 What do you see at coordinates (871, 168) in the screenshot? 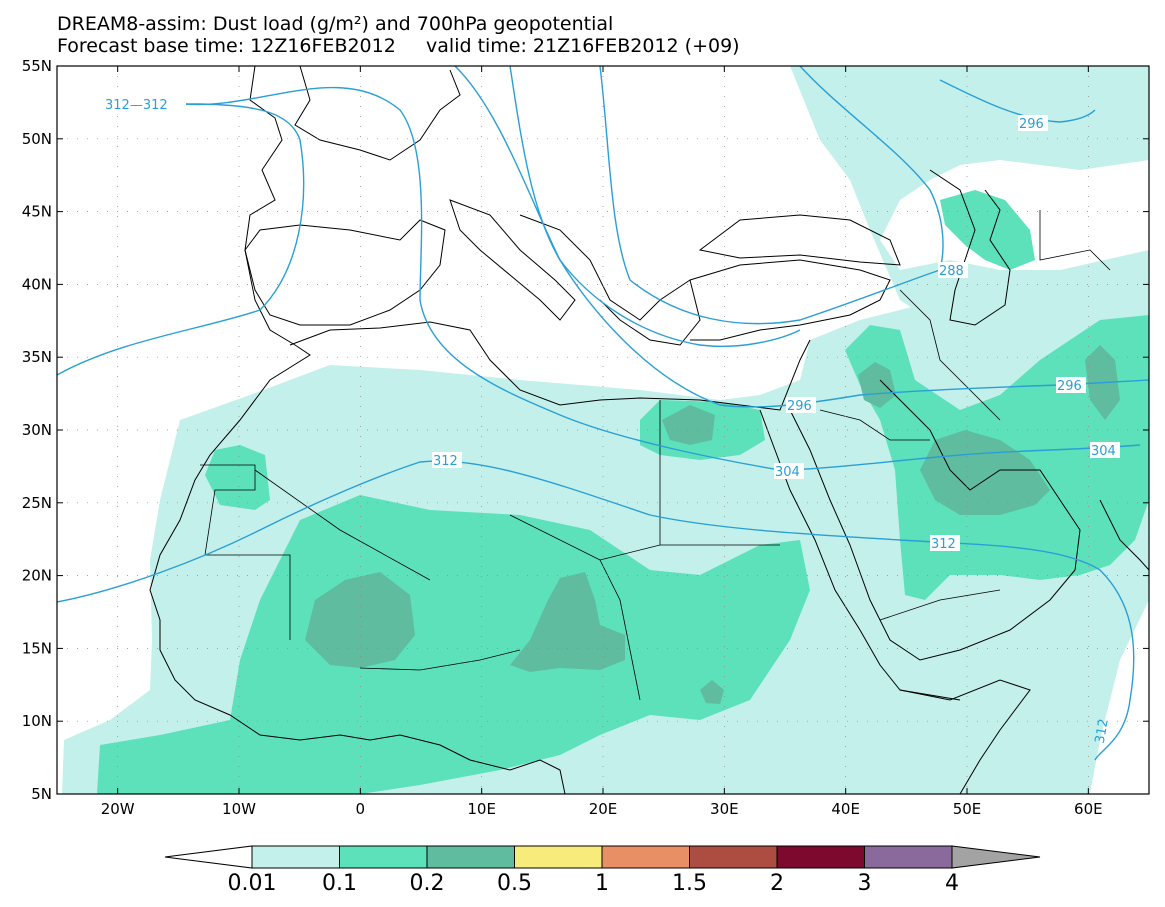
I see `contour-296-north` at bounding box center [871, 168].